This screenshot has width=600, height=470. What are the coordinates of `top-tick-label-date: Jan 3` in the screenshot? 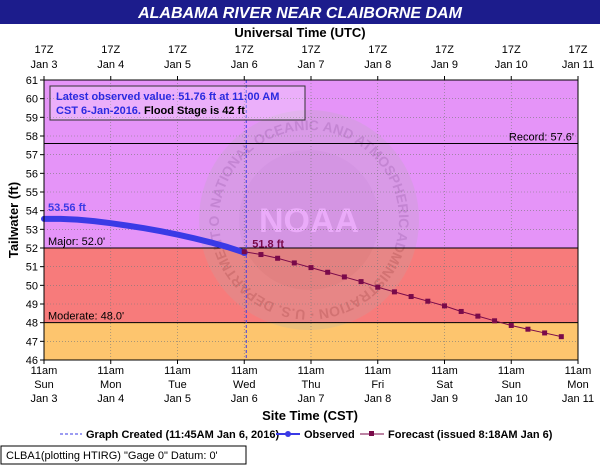 It's located at (44, 65).